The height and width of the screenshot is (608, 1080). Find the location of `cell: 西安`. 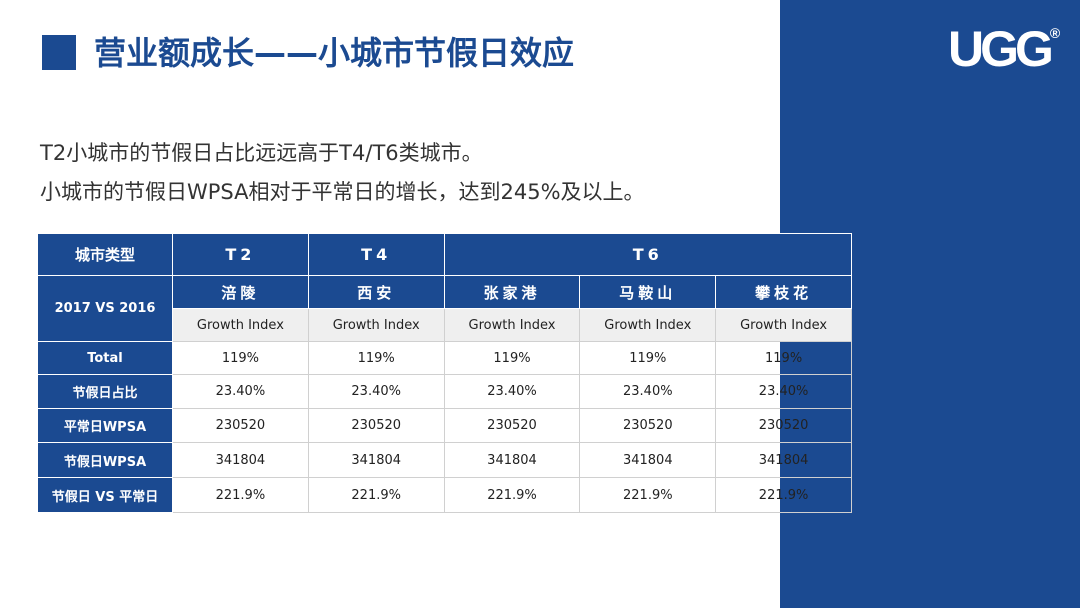

cell: 西安 is located at coordinates (376, 292).